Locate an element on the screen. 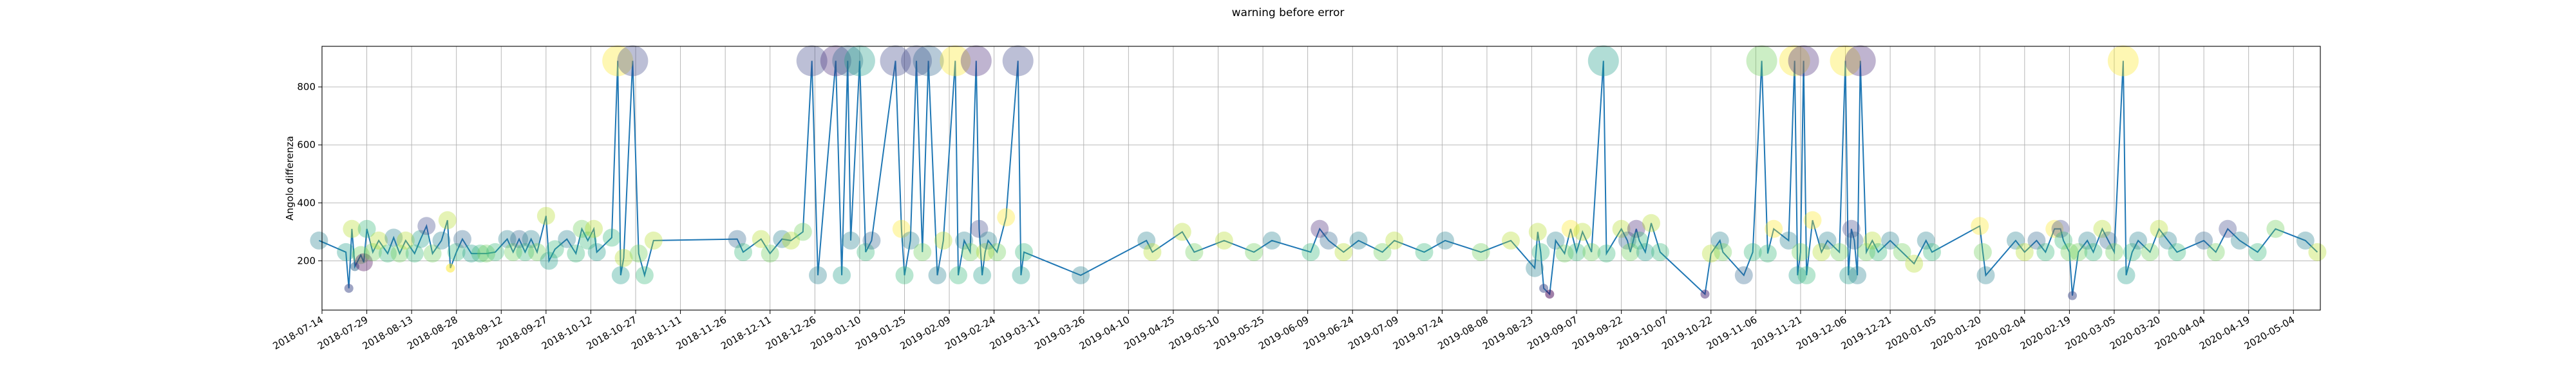 The image size is (2576, 386). x-tick-label: 2019-08-23 is located at coordinates (1508, 333).